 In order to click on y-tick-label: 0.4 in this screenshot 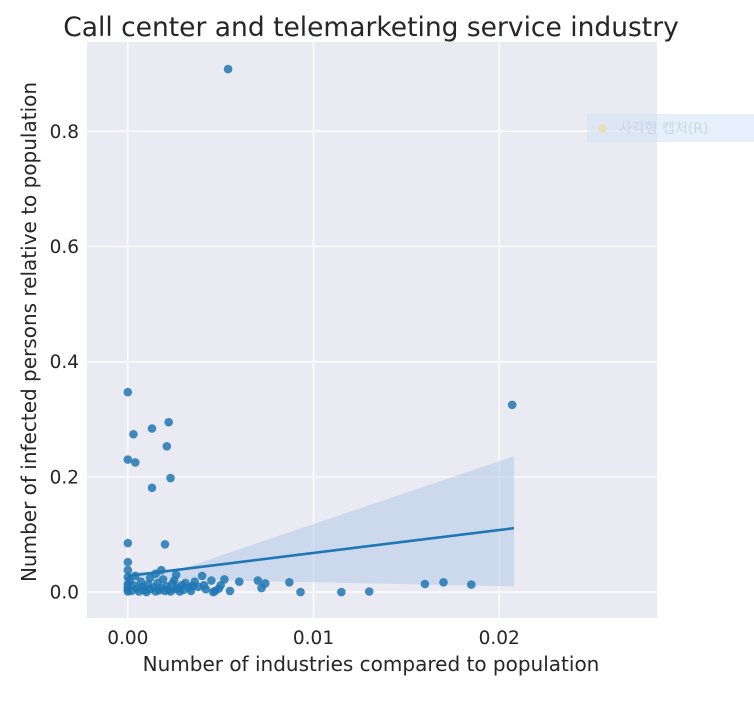, I will do `click(64, 362)`.